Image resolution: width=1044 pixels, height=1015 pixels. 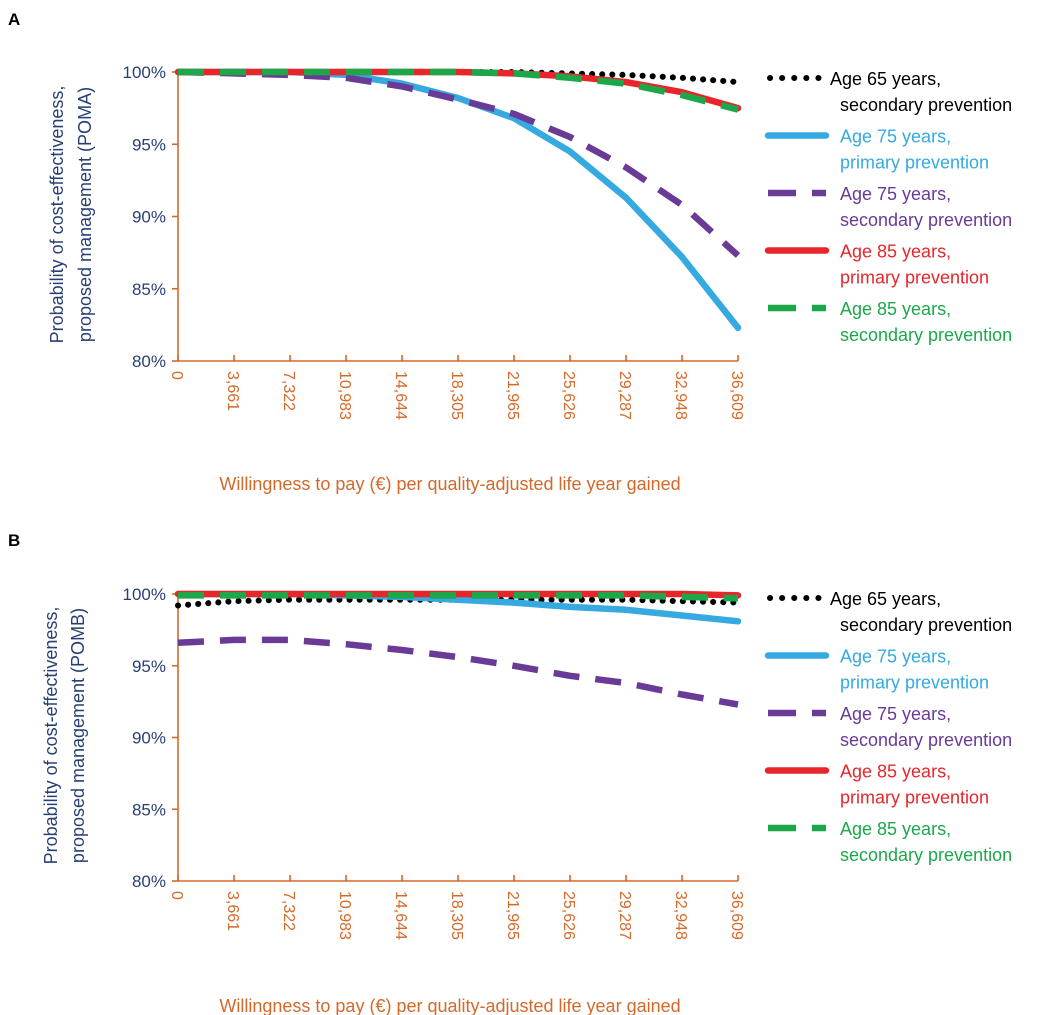 I want to click on y-axis-title: proposed management (POMB), so click(x=78, y=735).